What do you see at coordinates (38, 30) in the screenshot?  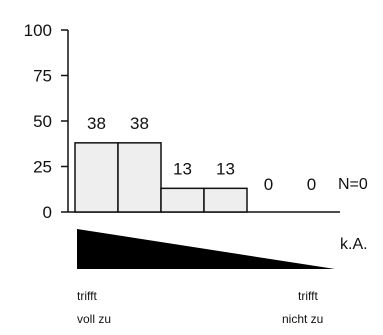 I see `y-tick-label: 100` at bounding box center [38, 30].